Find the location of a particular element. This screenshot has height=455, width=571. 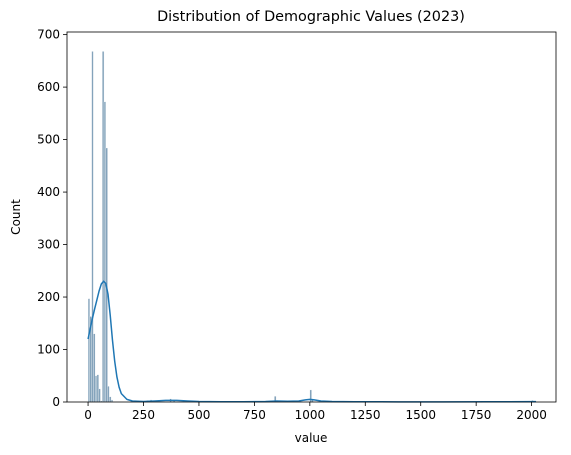

y-tick-label: 0 is located at coordinates (56, 402).